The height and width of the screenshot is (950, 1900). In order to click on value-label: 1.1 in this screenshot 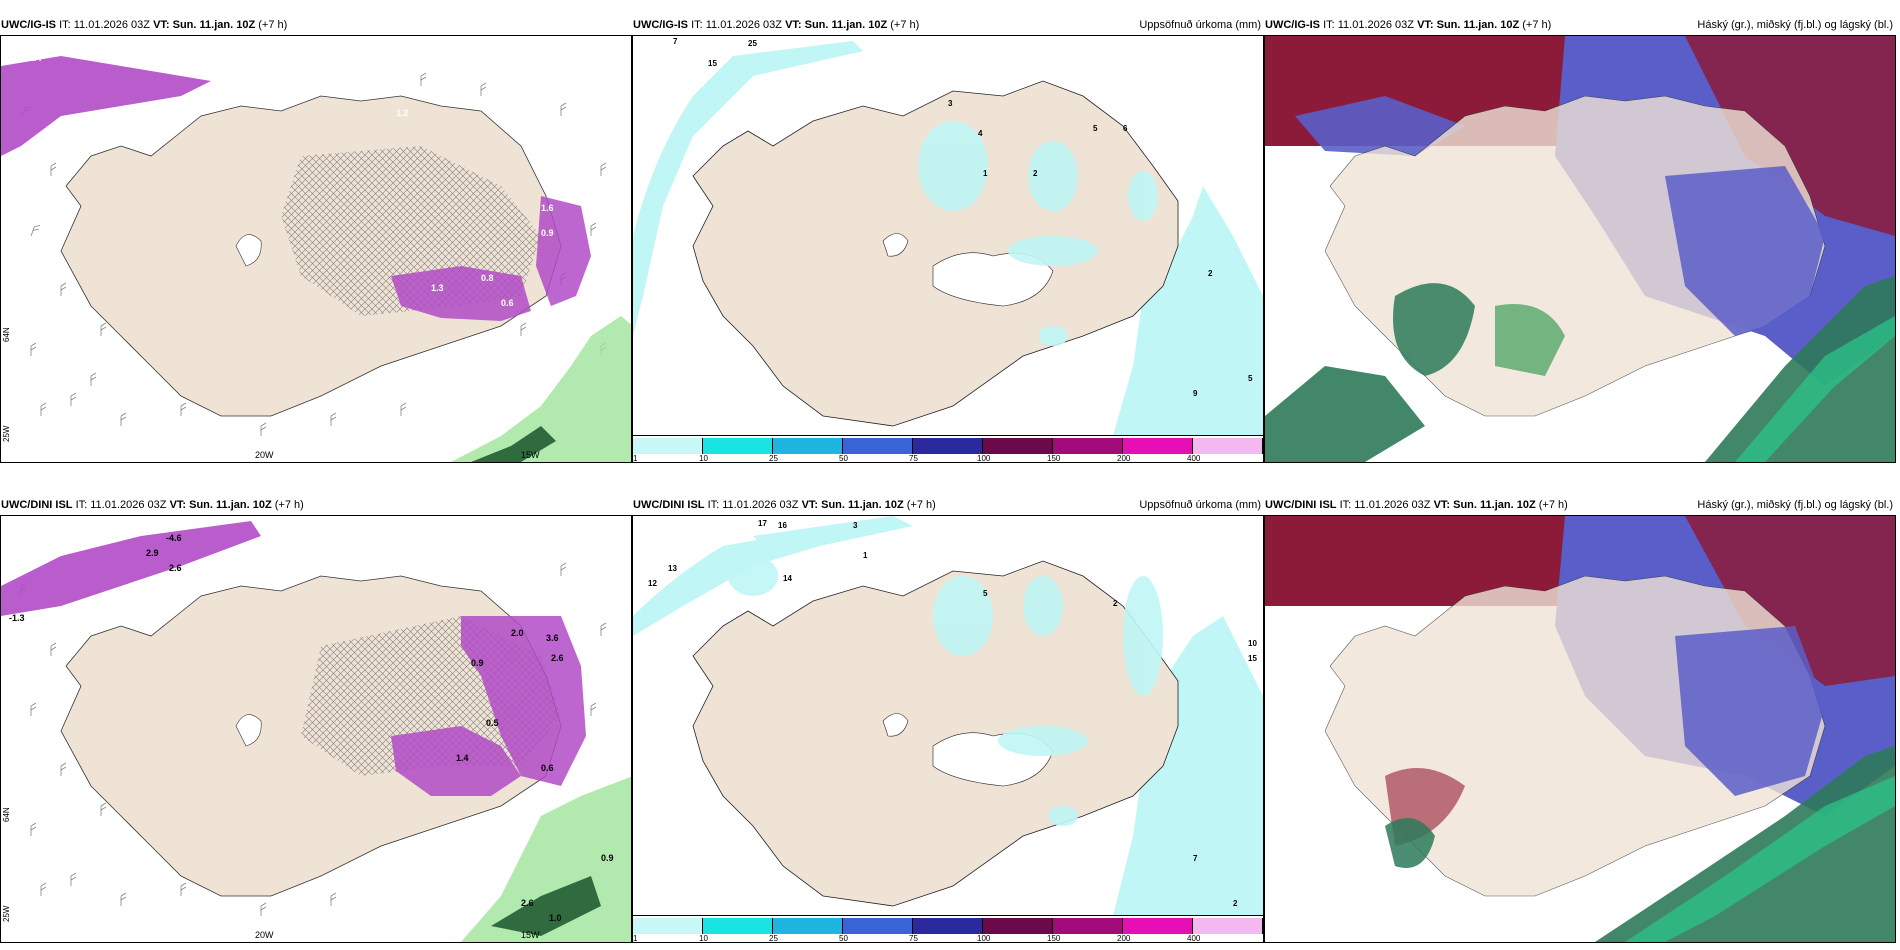, I will do `click(177, 58)`.